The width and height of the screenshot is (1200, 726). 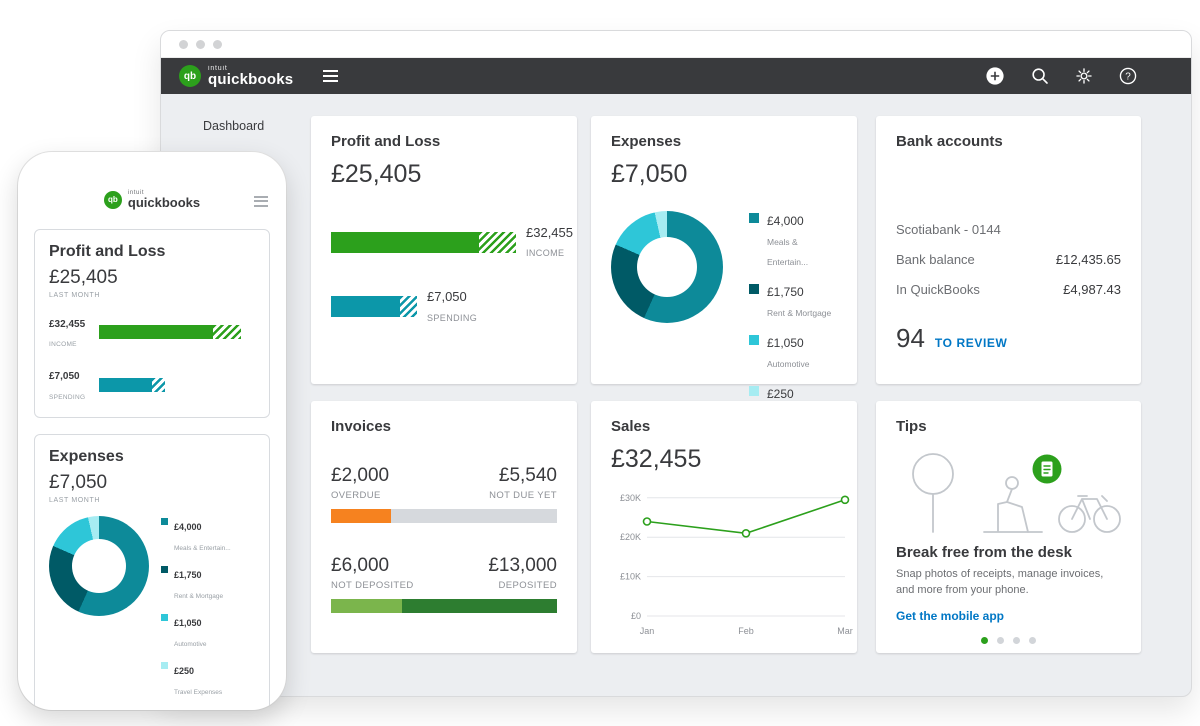 I want to click on tips-headline: Break free from the desk, so click(x=984, y=552).